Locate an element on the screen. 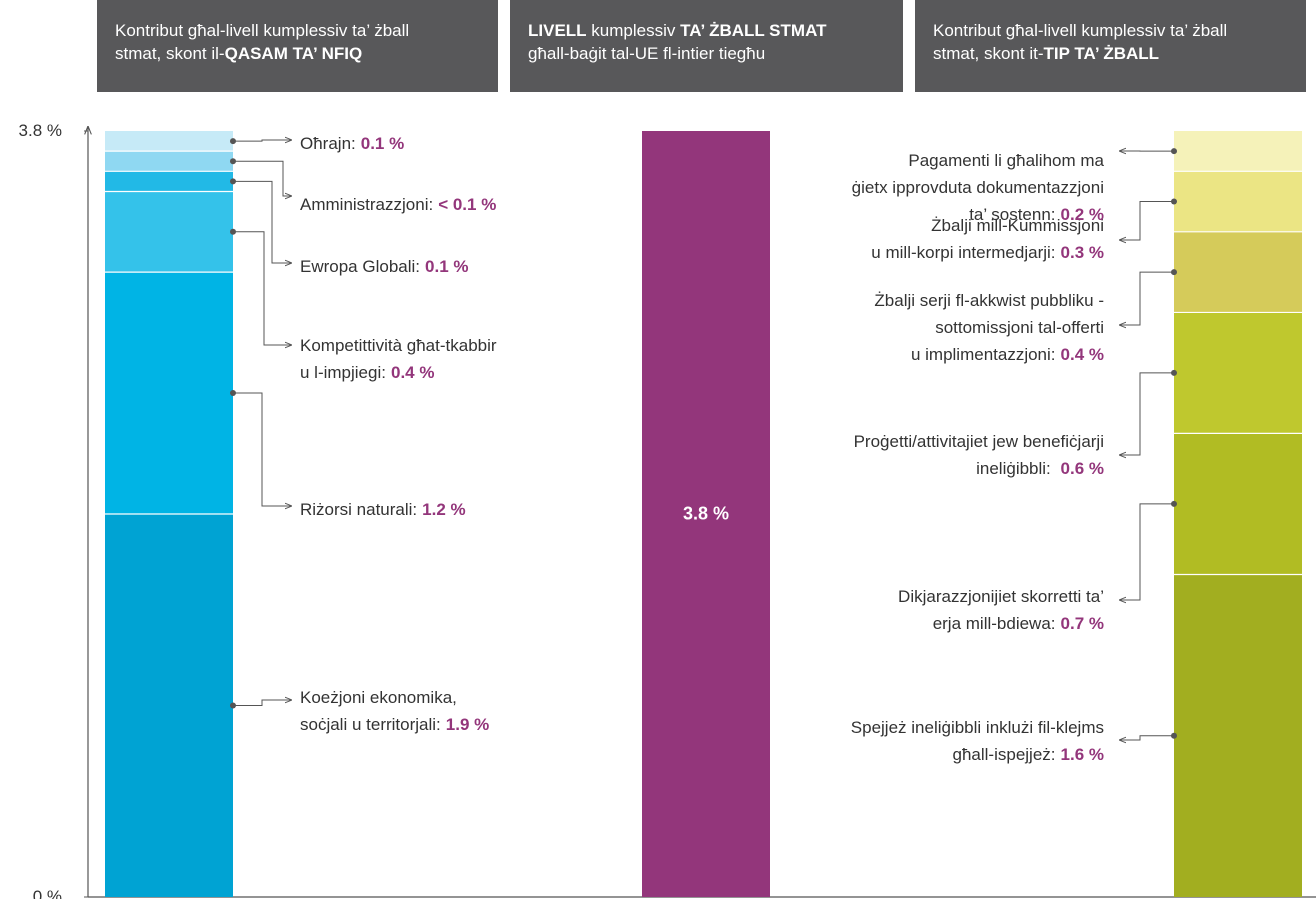 The height and width of the screenshot is (899, 1316). category-label: Amministrazzjoni: < 0.1 % is located at coordinates (398, 204).